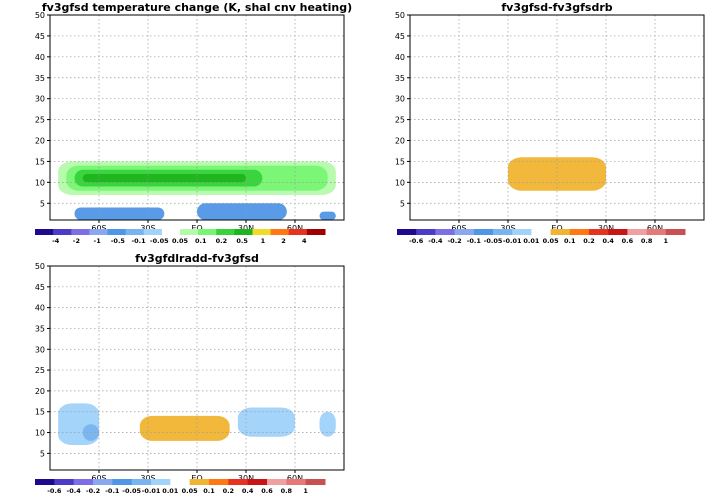  Describe the element at coordinates (305, 491) in the screenshot. I see `colorbar-label: 1` at that location.